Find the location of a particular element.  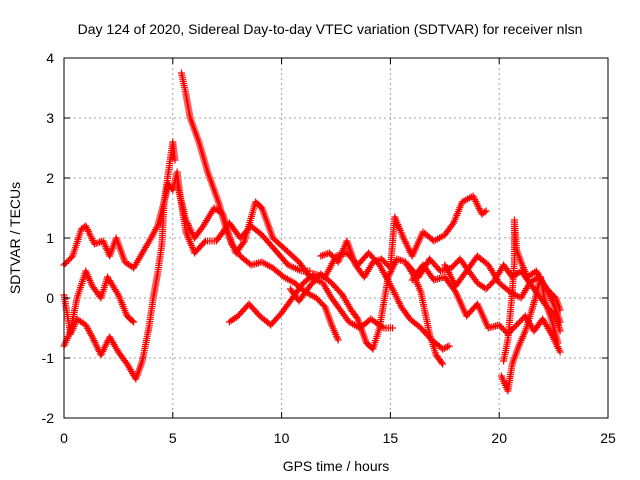

y-tick-label: 3 is located at coordinates (50, 118).